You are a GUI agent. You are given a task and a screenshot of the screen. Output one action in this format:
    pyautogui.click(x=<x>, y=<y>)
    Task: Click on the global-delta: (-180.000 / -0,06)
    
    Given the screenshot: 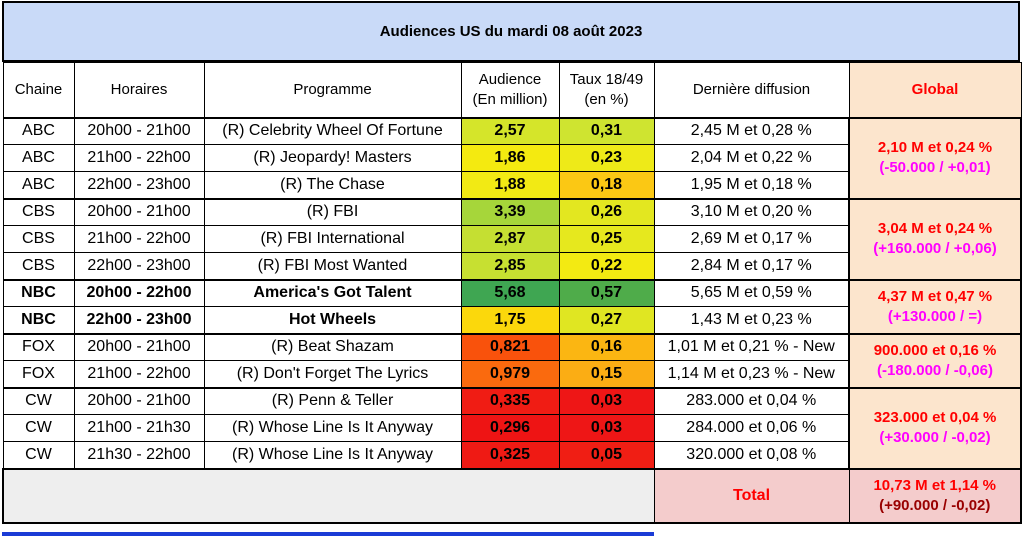 What is the action you would take?
    pyautogui.click(x=935, y=370)
    